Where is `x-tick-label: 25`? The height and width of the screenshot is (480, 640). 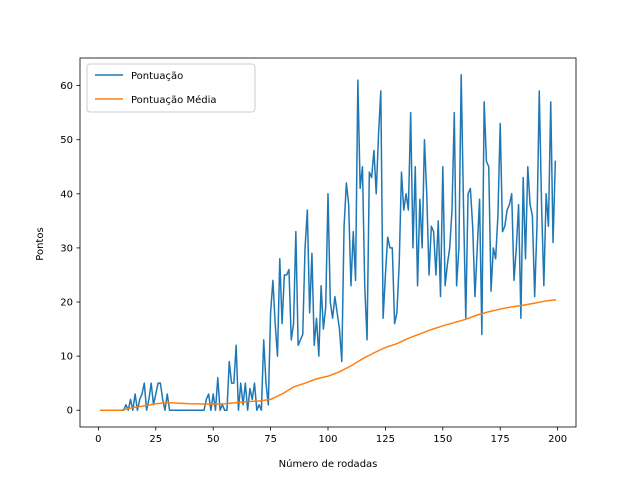 x-tick-label: 25 is located at coordinates (155, 439).